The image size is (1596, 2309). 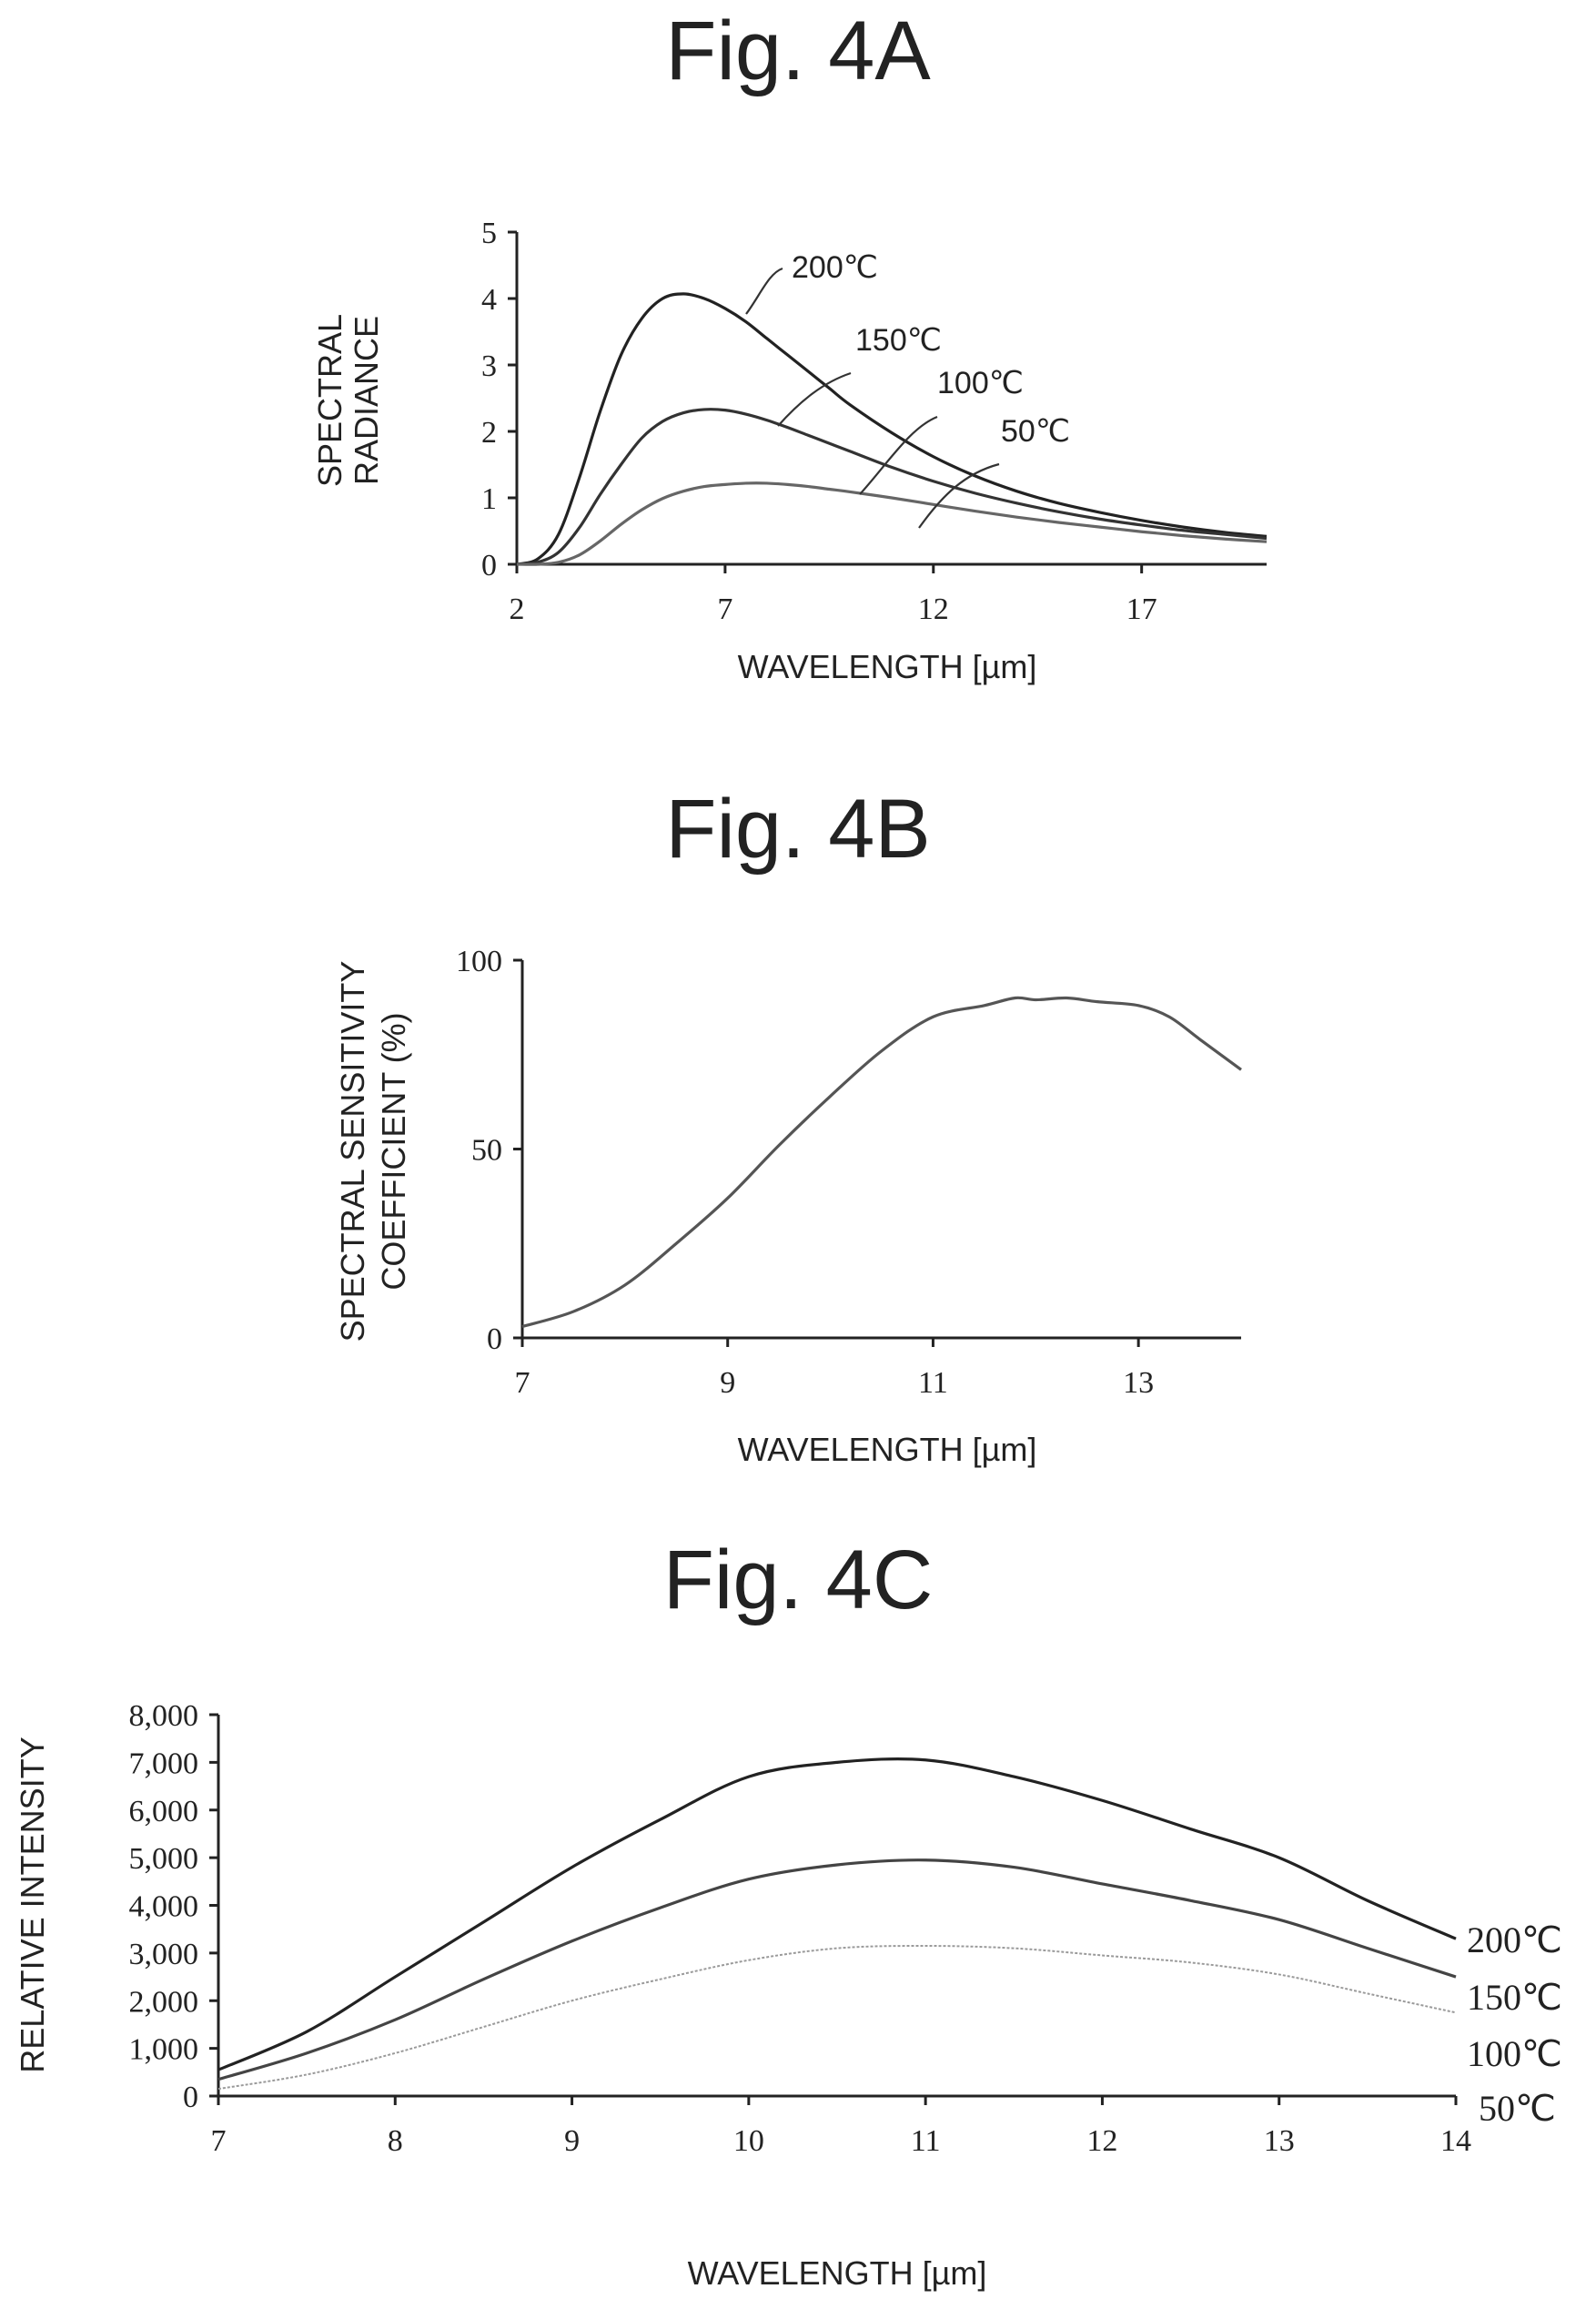 I want to click on y-tick-label: 3,000, so click(x=164, y=1954).